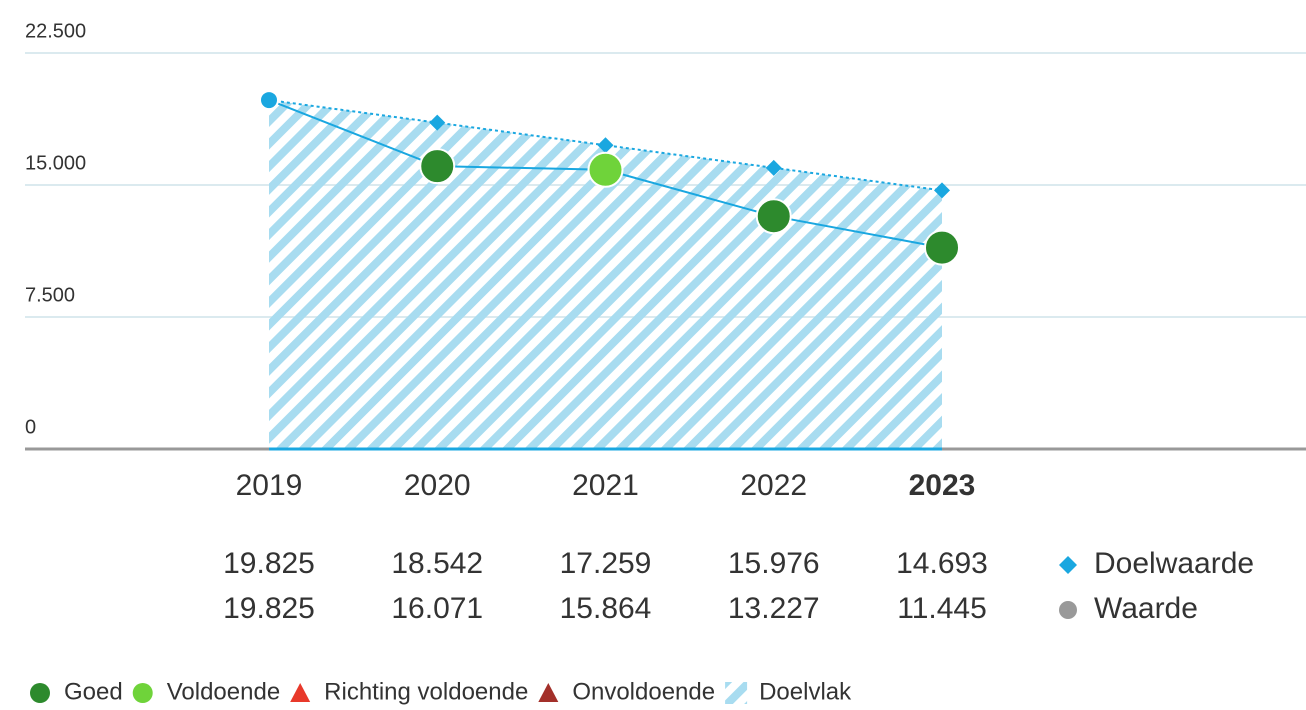  What do you see at coordinates (942, 563) in the screenshot?
I see `table-value: 14.693` at bounding box center [942, 563].